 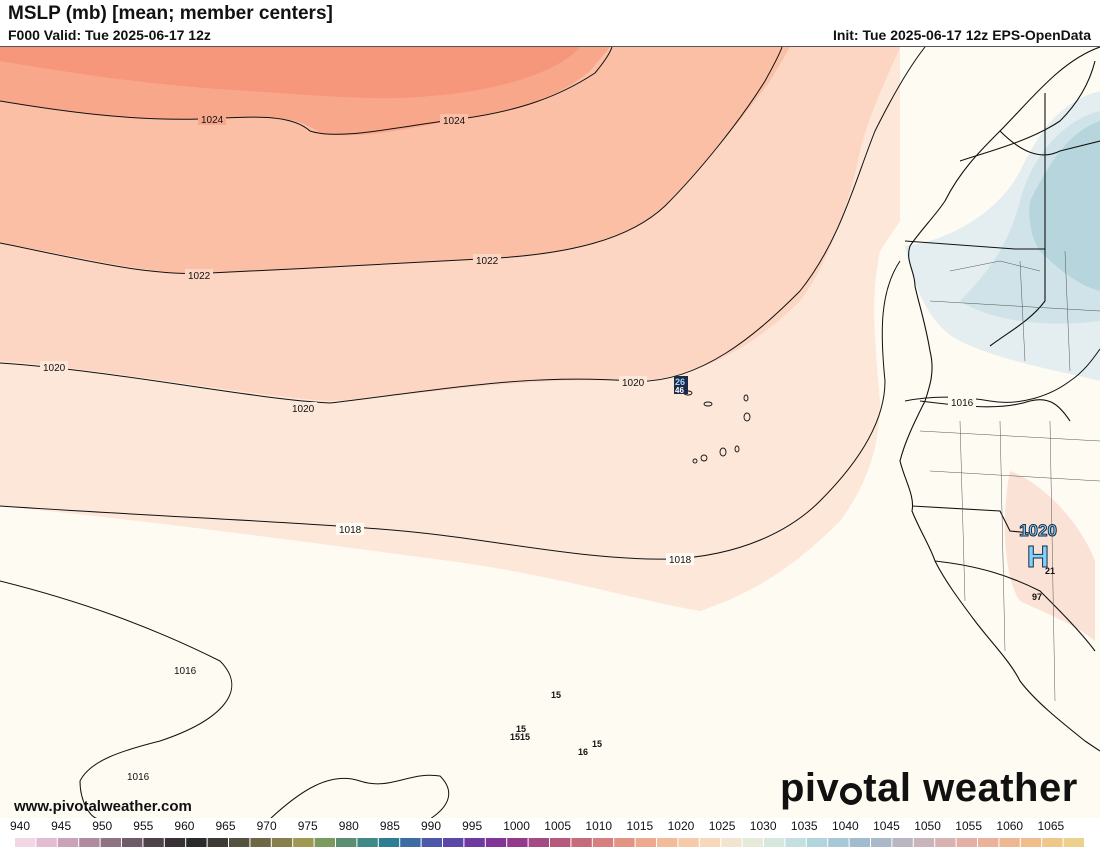 I want to click on website-url: www.pivotalweather.com, so click(x=103, y=806).